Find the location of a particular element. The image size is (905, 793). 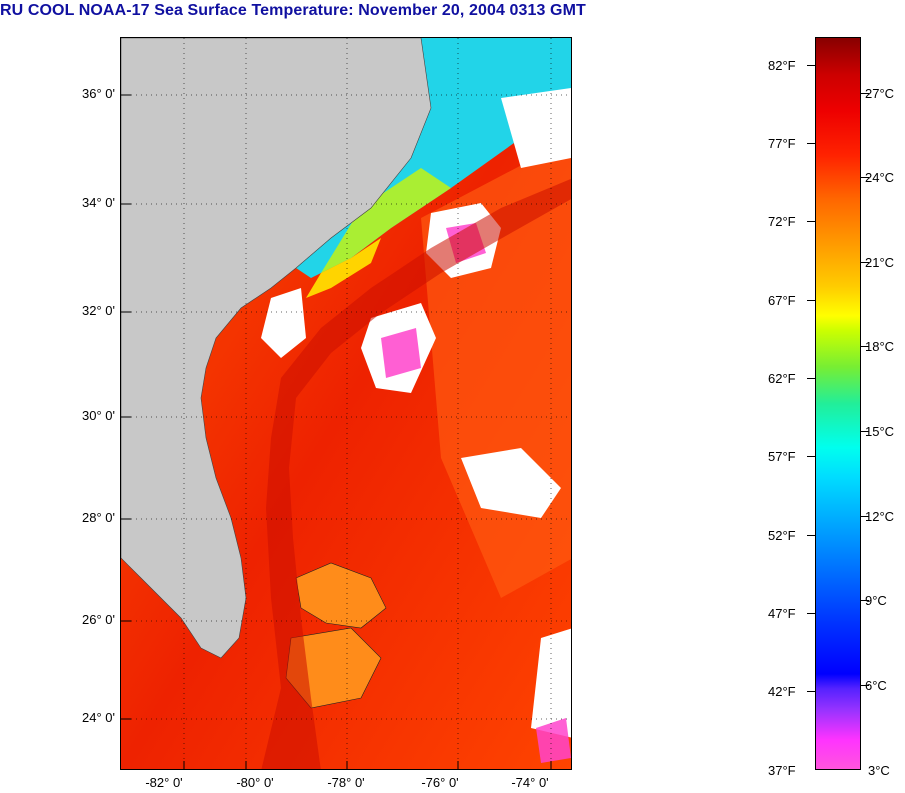

lon-label: -74° 0' is located at coordinates (530, 782).